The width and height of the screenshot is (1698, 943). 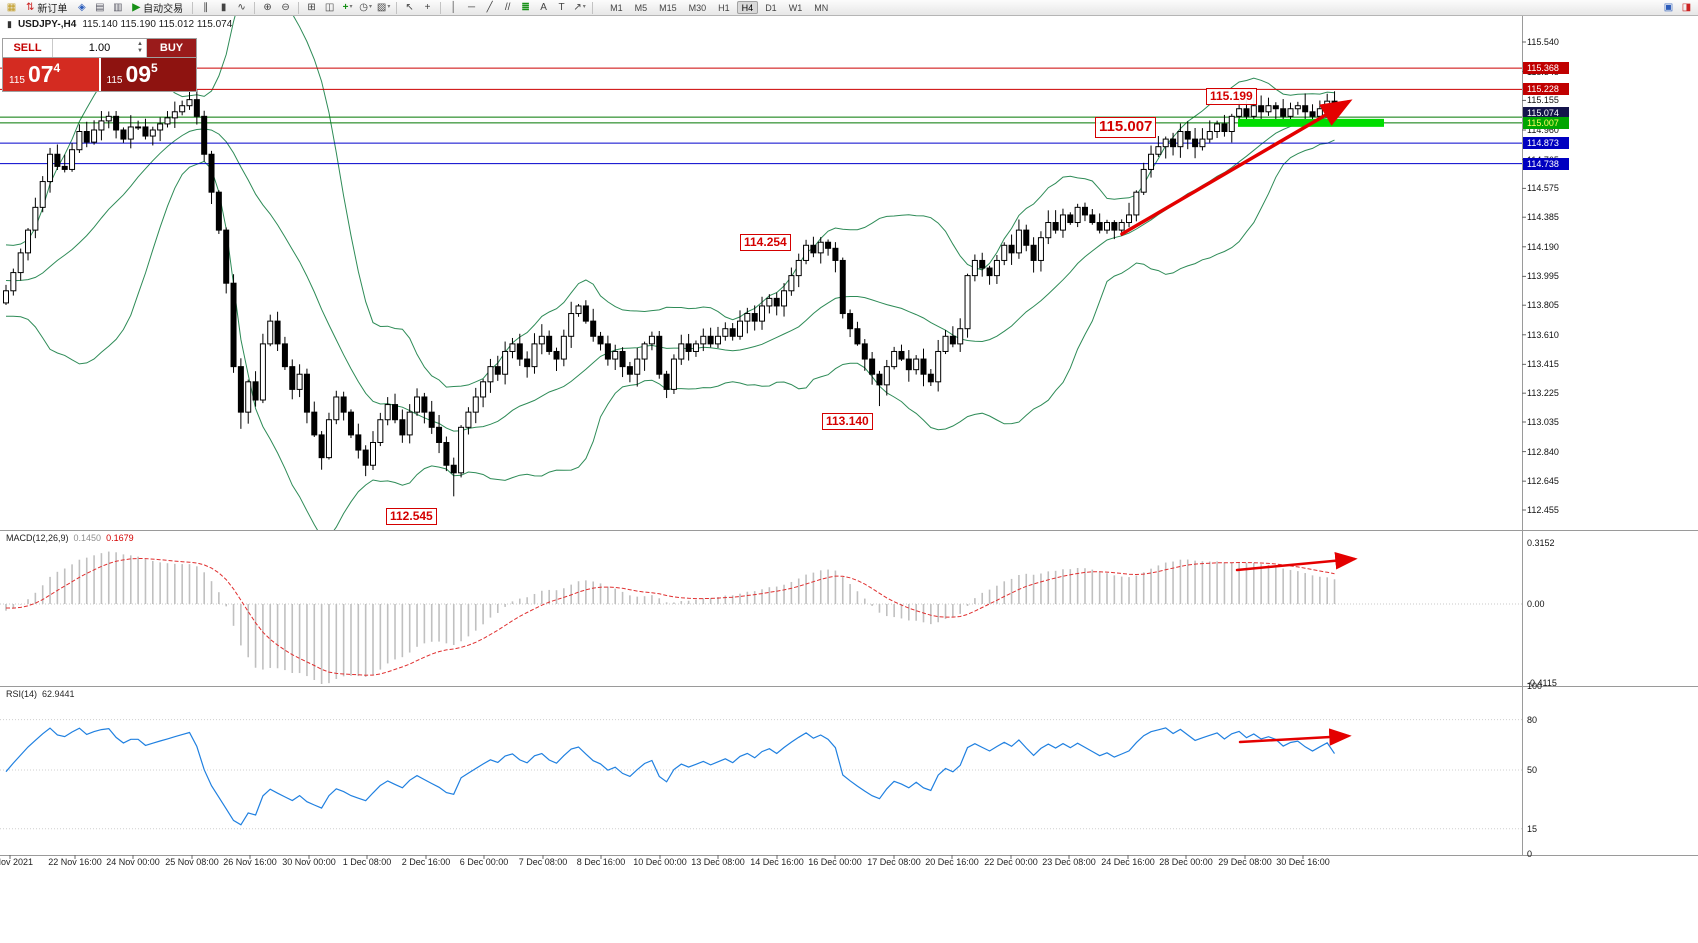 What do you see at coordinates (311, 7) in the screenshot?
I see `tile-windows-icon: ⊞` at bounding box center [311, 7].